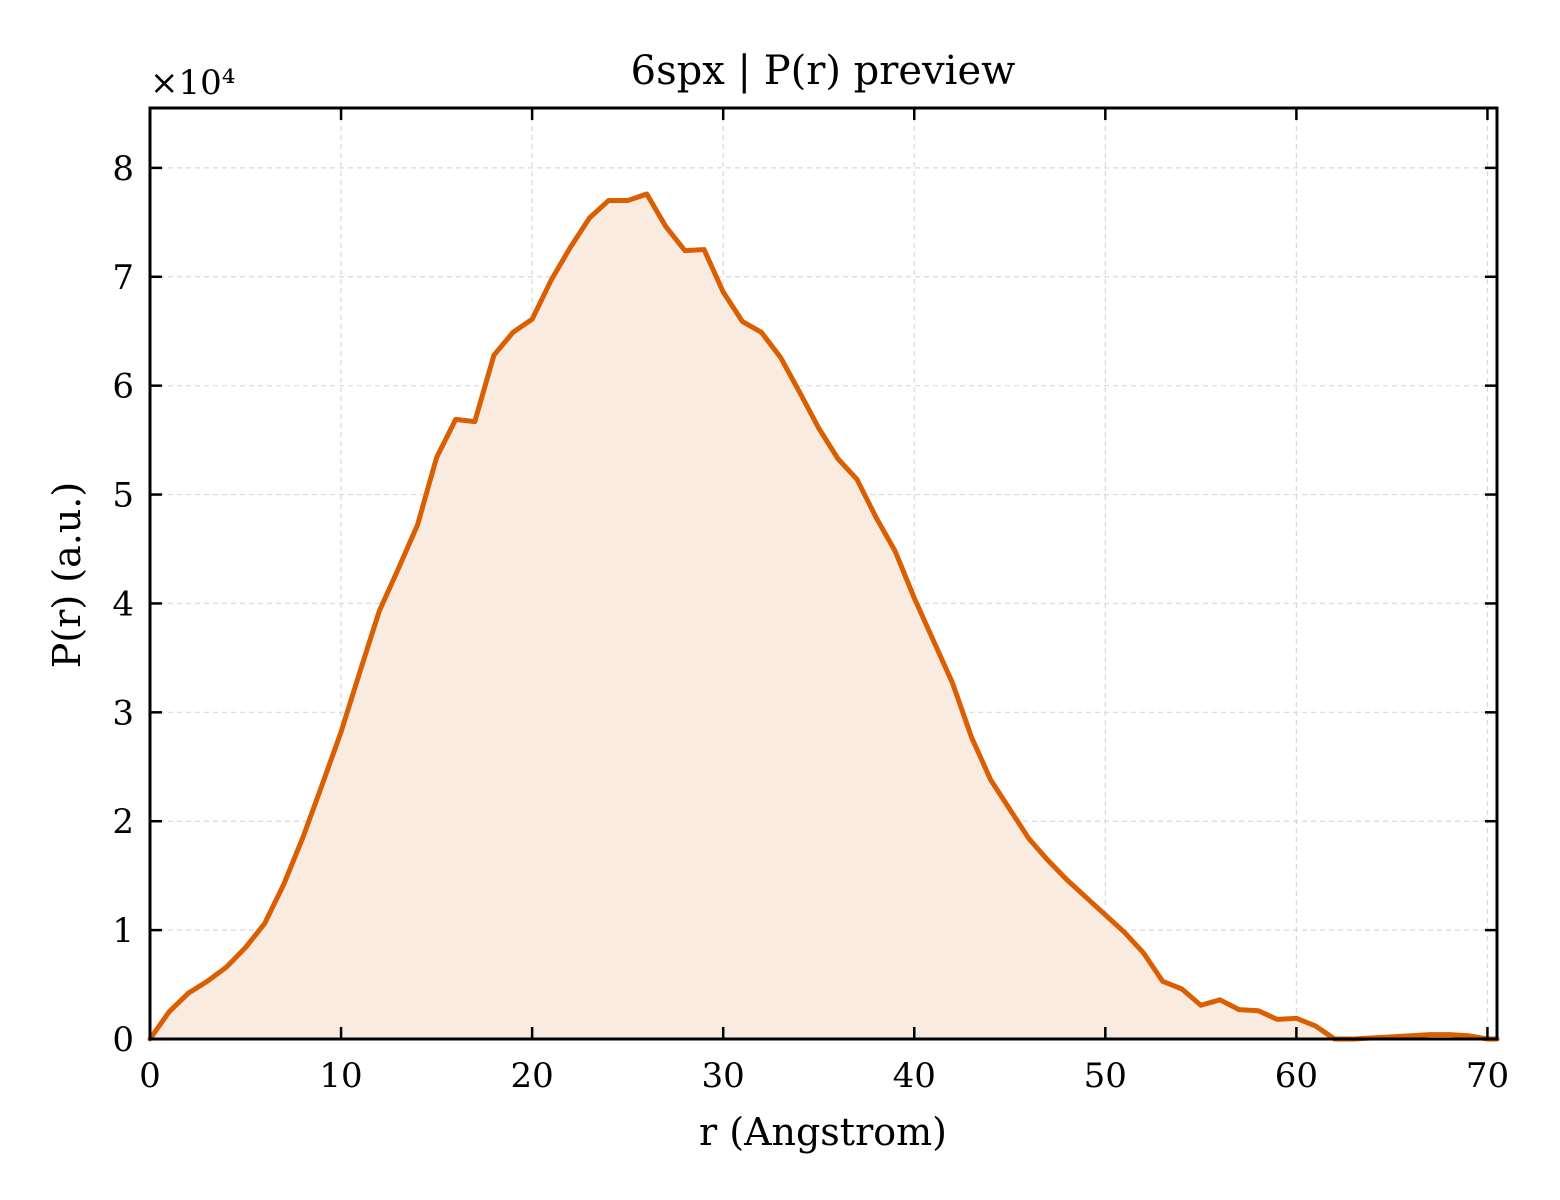 Image resolution: width=1560 pixels, height=1200 pixels. Describe the element at coordinates (723, 1076) in the screenshot. I see `x-tick-label: 30` at that location.